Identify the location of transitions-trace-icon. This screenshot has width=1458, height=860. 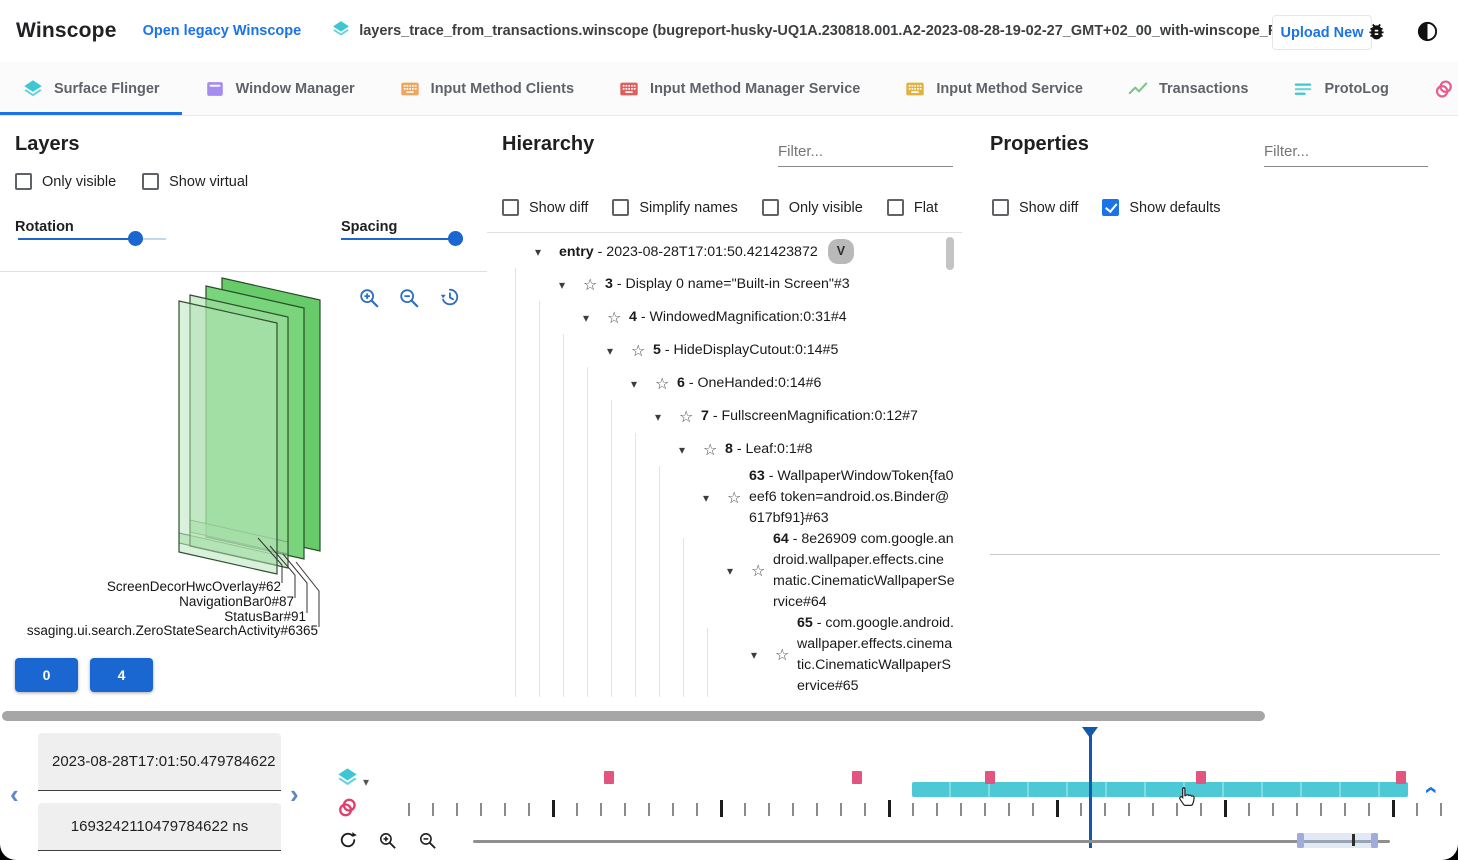
(347, 807).